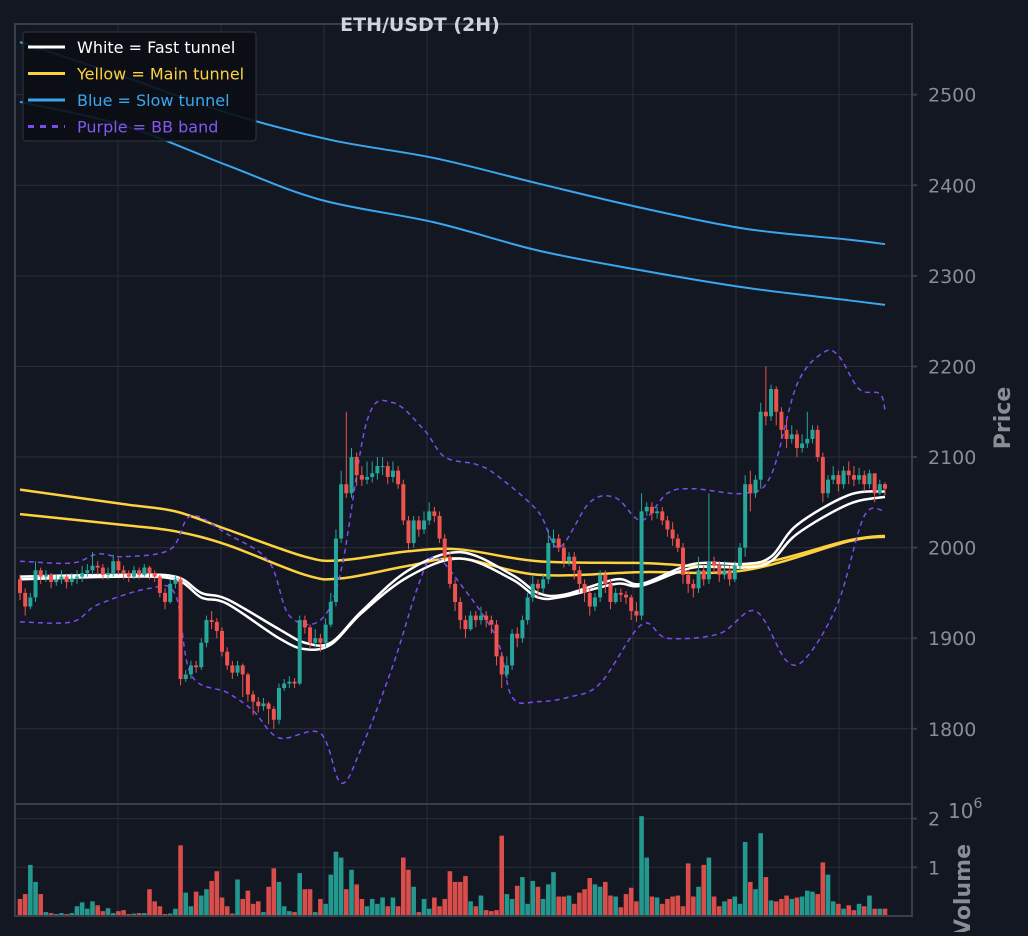  What do you see at coordinates (952, 549) in the screenshot?
I see `y-tick-label: 2000` at bounding box center [952, 549].